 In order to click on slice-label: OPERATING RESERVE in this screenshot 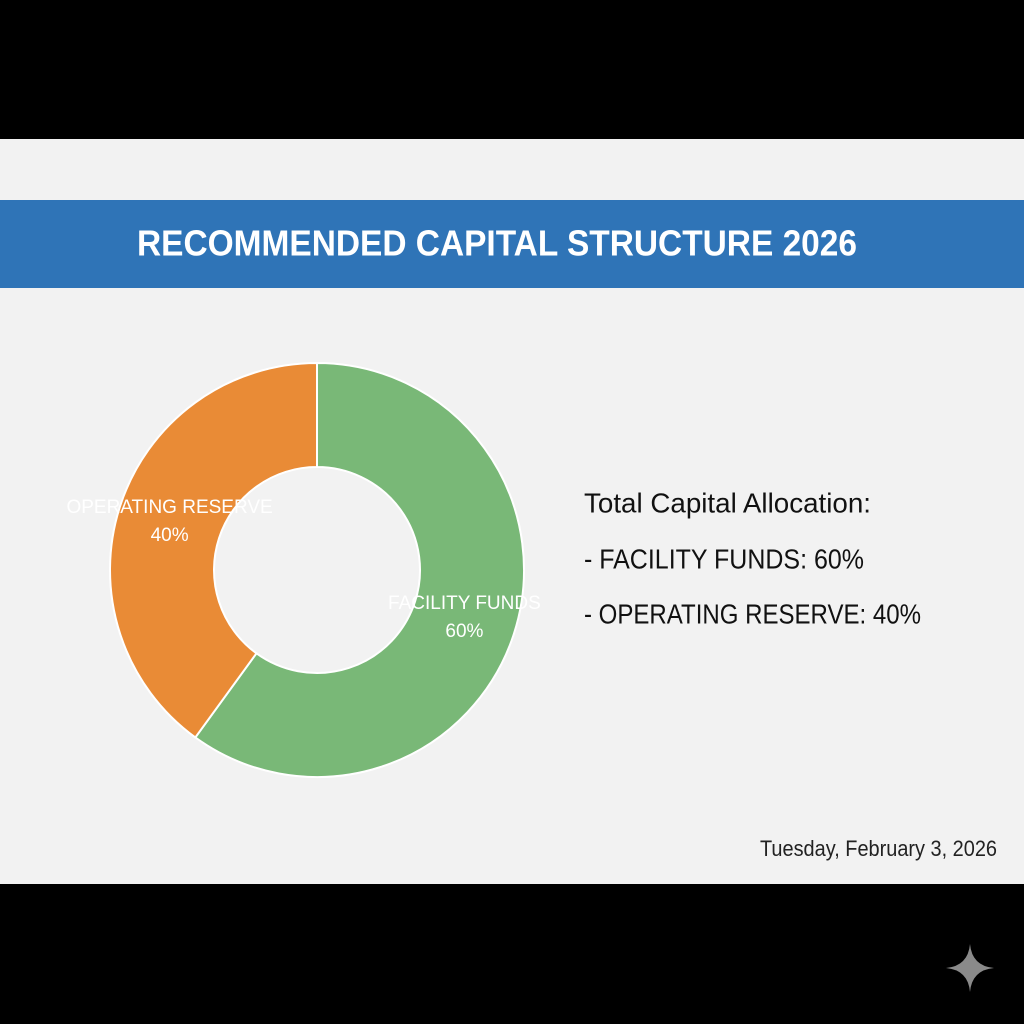, I will do `click(169, 507)`.